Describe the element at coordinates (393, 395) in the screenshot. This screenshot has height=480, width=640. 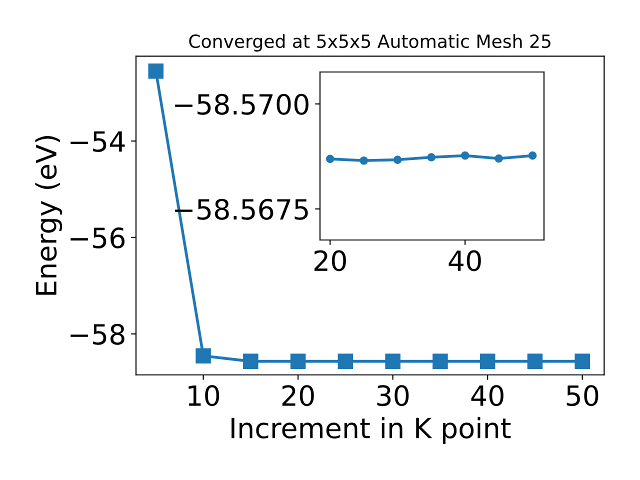
I see `x-tick-label: 30` at that location.